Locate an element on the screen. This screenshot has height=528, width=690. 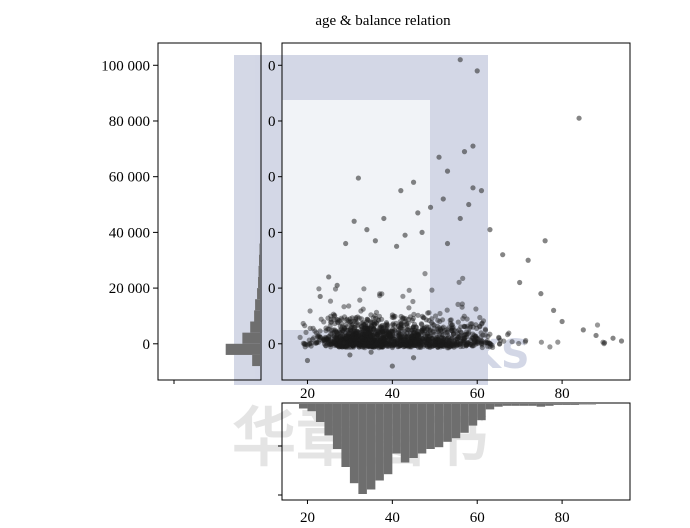
scatter-x-tick-label: 60 is located at coordinates (477, 394).